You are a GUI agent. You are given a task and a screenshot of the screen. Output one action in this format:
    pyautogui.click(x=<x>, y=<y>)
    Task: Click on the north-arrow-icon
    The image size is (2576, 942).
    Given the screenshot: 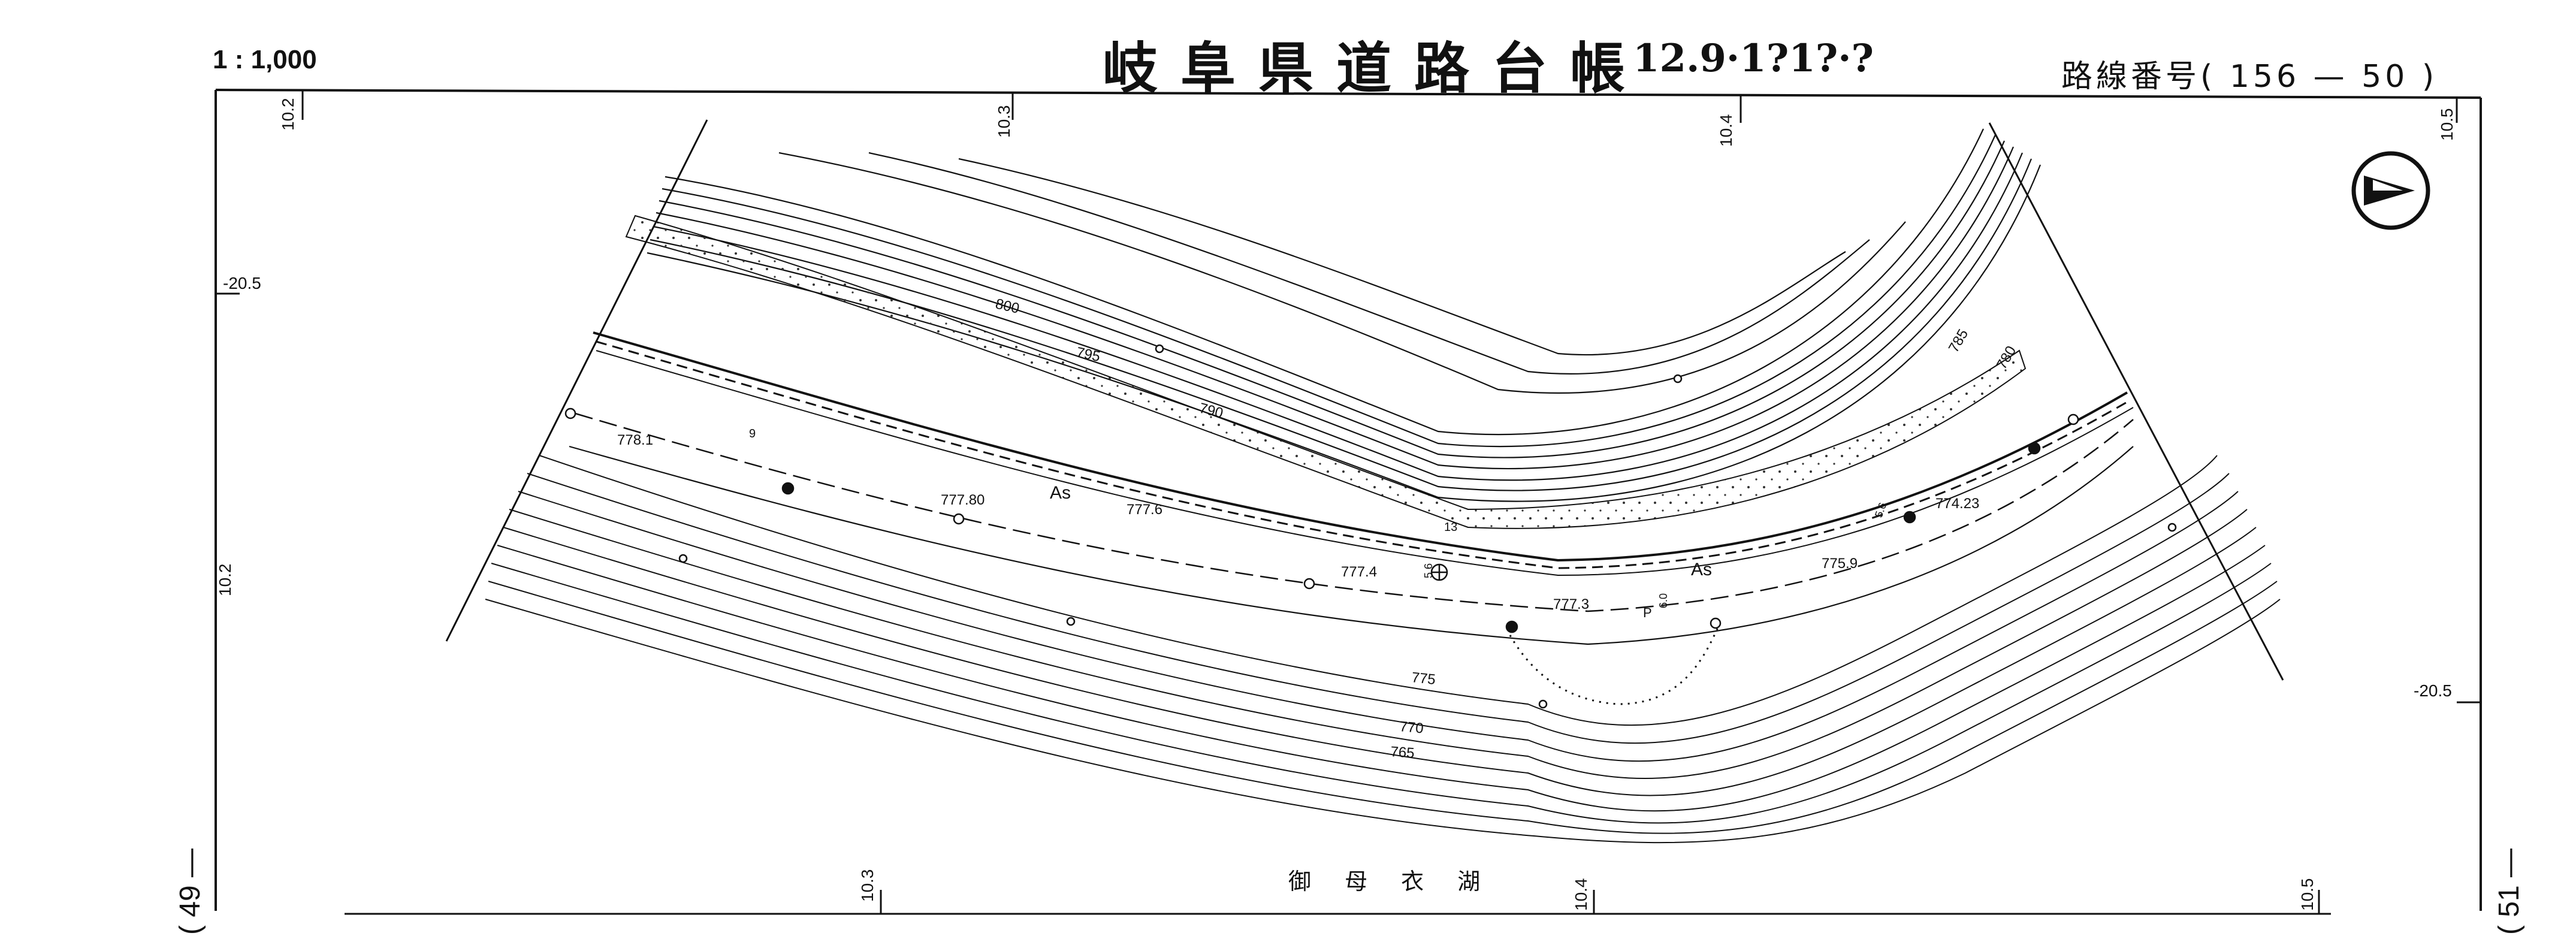 What is the action you would take?
    pyautogui.click(x=2391, y=191)
    